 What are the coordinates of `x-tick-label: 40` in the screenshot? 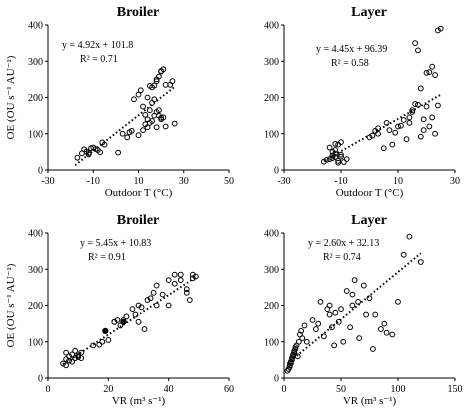 It's located at (169, 389).